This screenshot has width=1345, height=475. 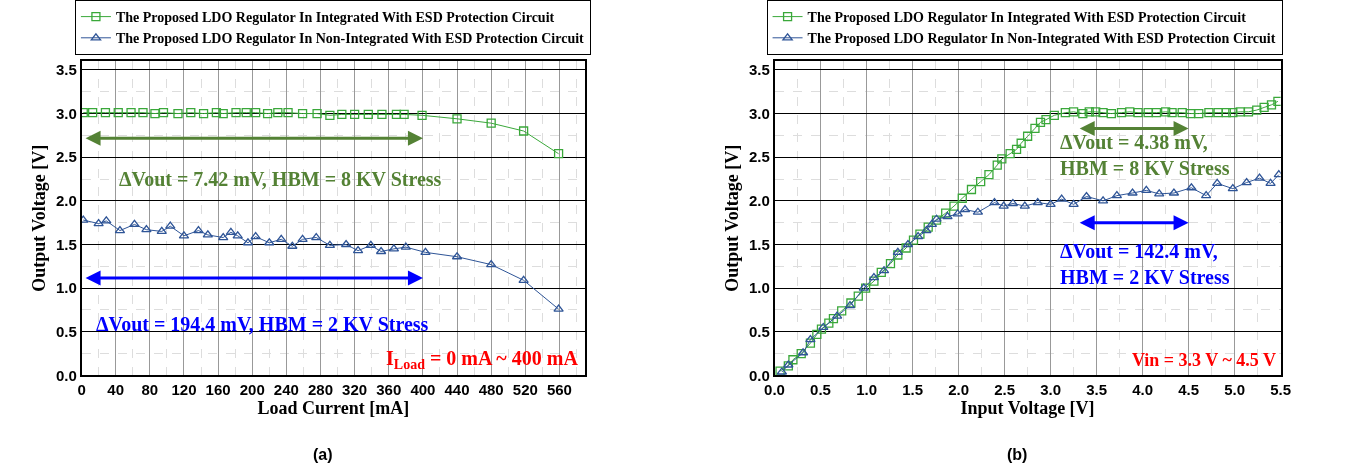 I want to click on x-tick-label: 80, so click(x=150, y=390).